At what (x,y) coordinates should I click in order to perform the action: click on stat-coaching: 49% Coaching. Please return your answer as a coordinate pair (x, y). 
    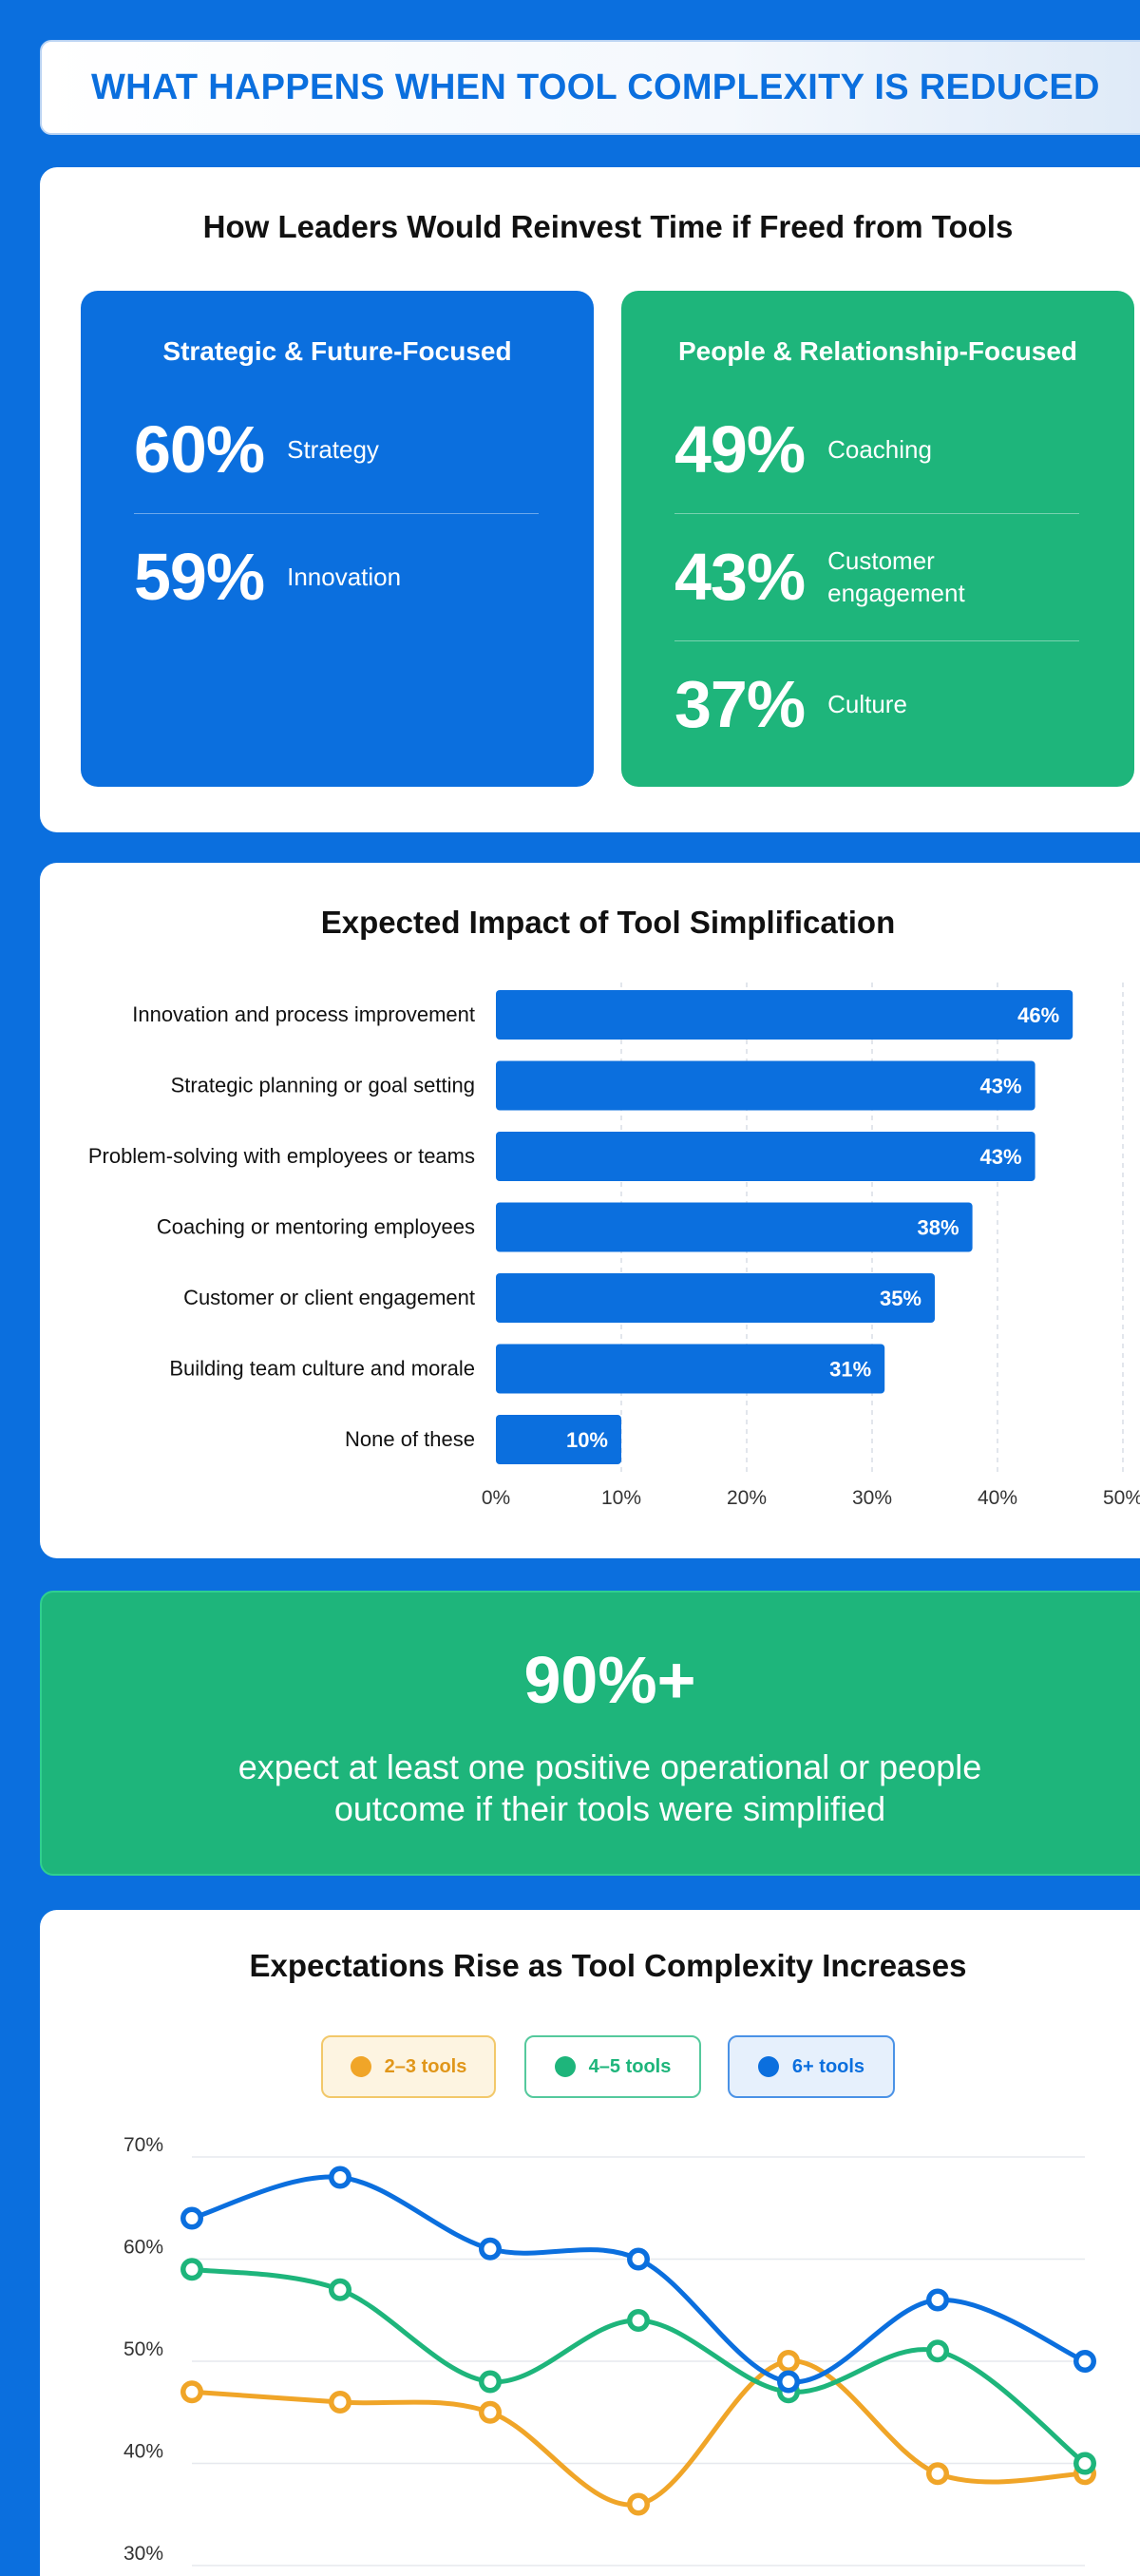
    Looking at the image, I should click on (876, 449).